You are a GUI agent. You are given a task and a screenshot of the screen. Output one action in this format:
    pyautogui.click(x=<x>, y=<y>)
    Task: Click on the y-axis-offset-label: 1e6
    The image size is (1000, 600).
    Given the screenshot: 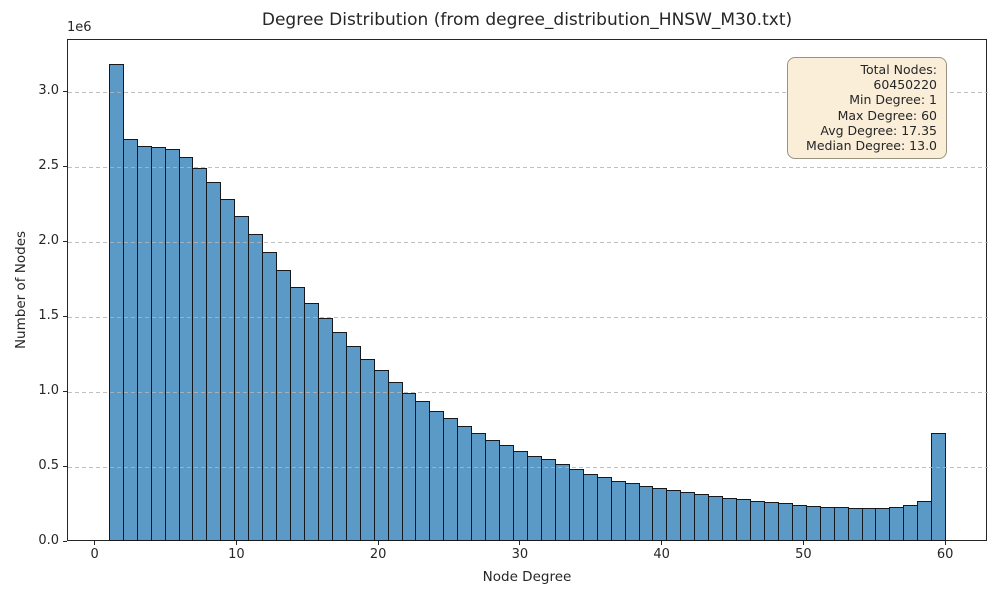 What is the action you would take?
    pyautogui.click(x=79, y=27)
    